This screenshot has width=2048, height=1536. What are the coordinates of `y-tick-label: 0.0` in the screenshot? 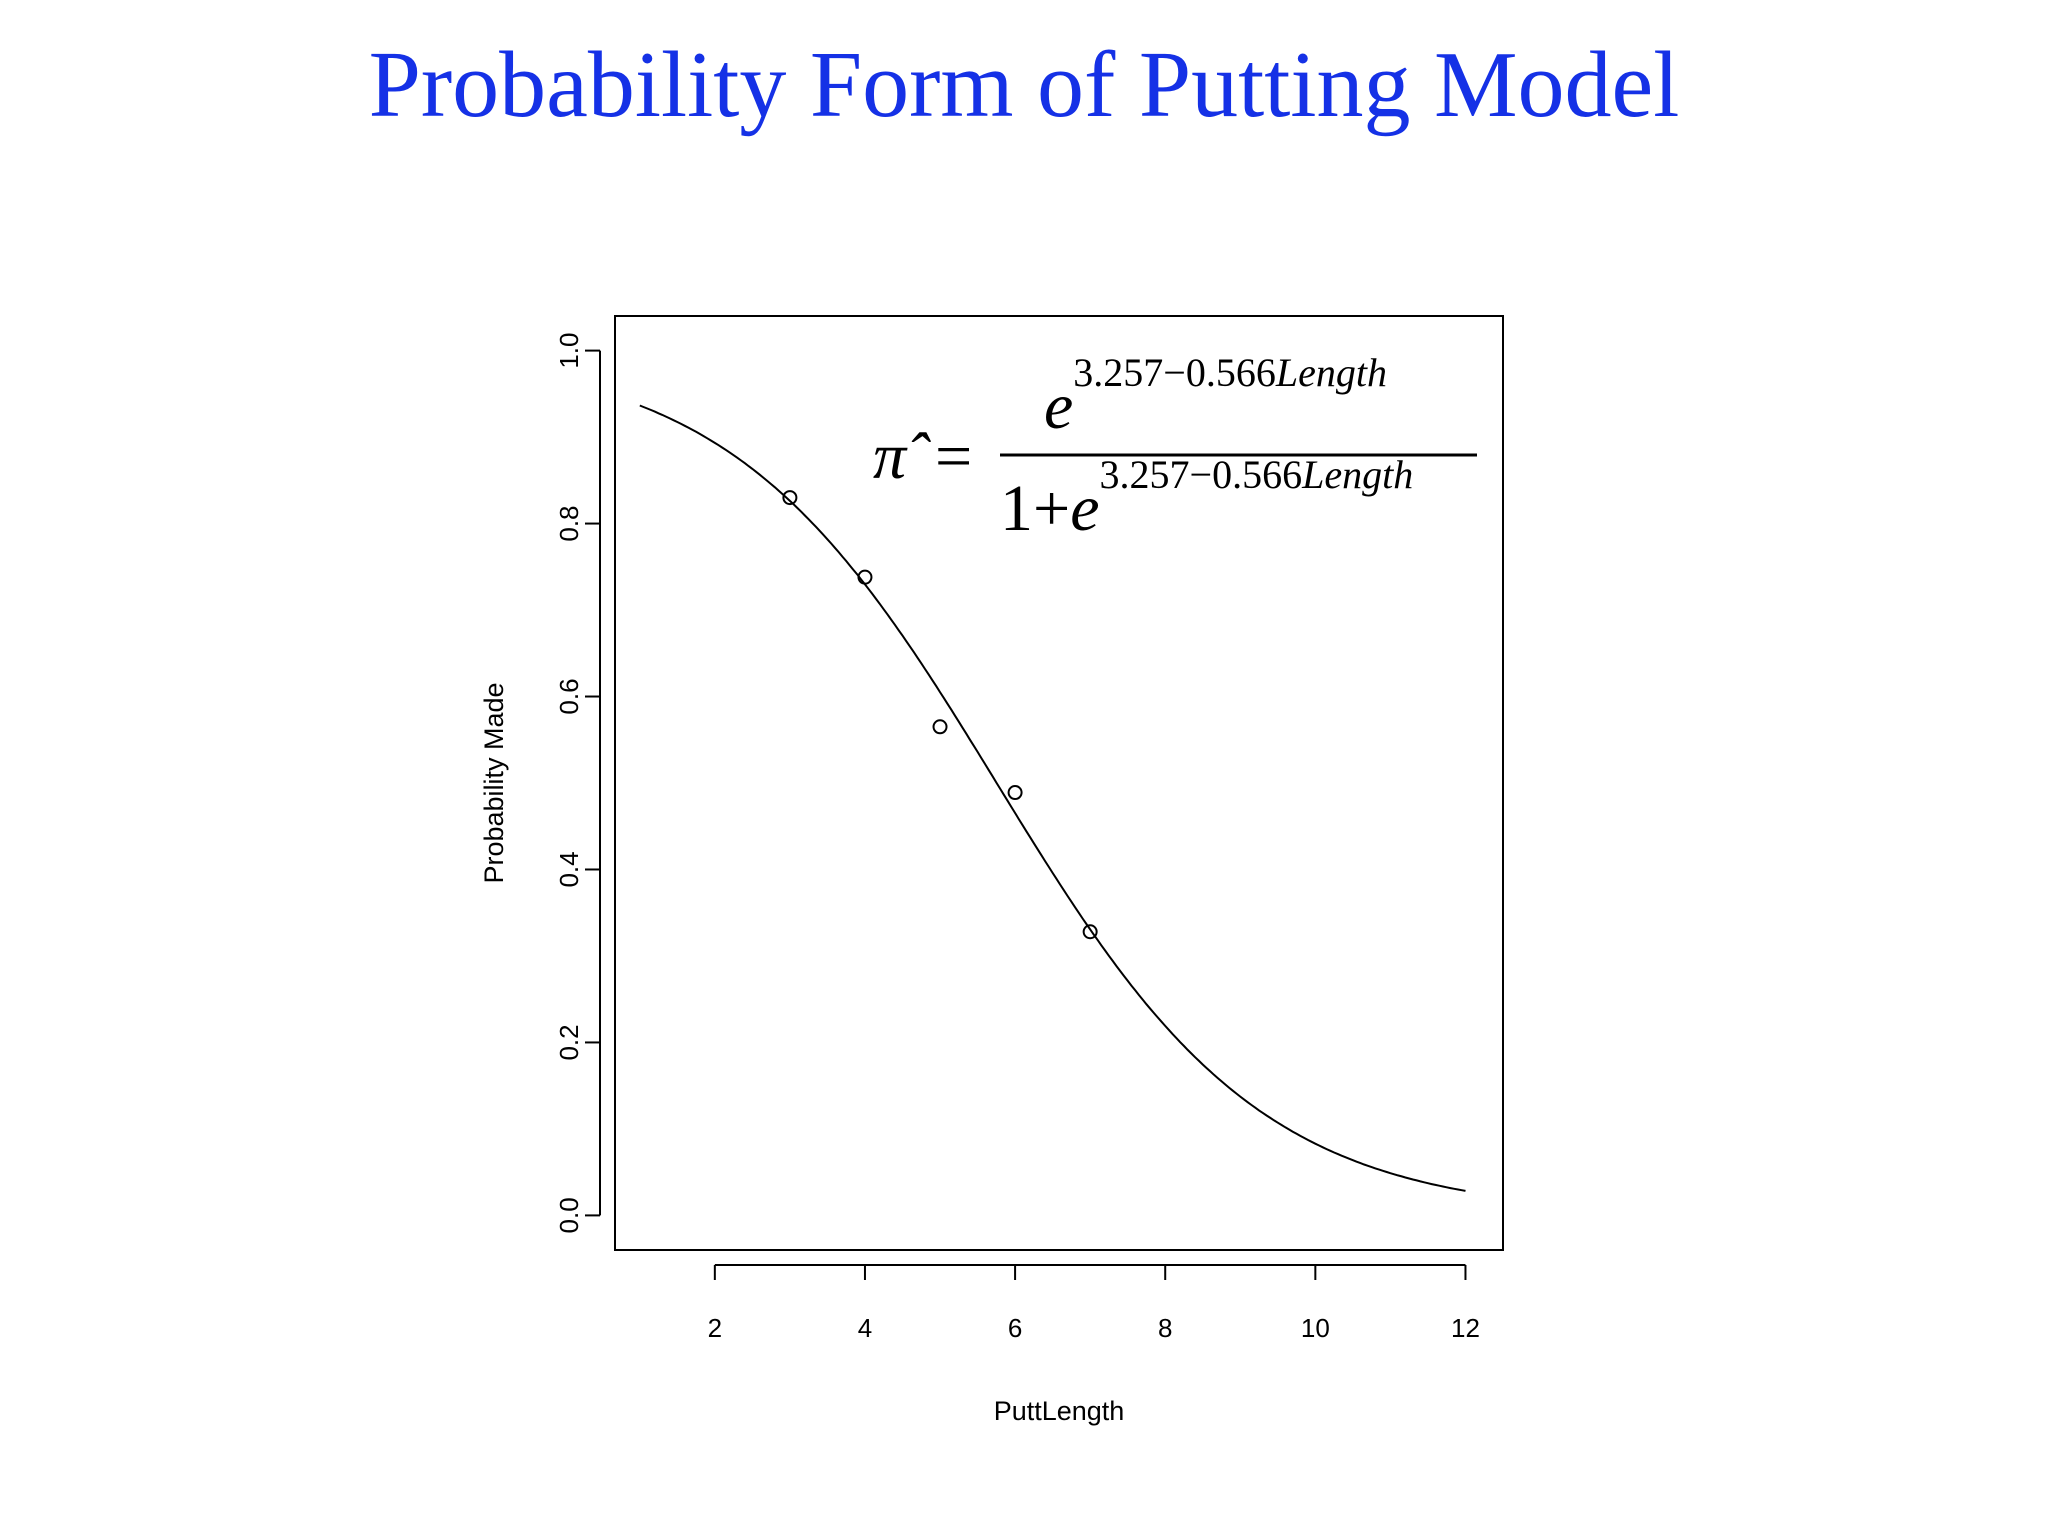 It's located at (569, 1215).